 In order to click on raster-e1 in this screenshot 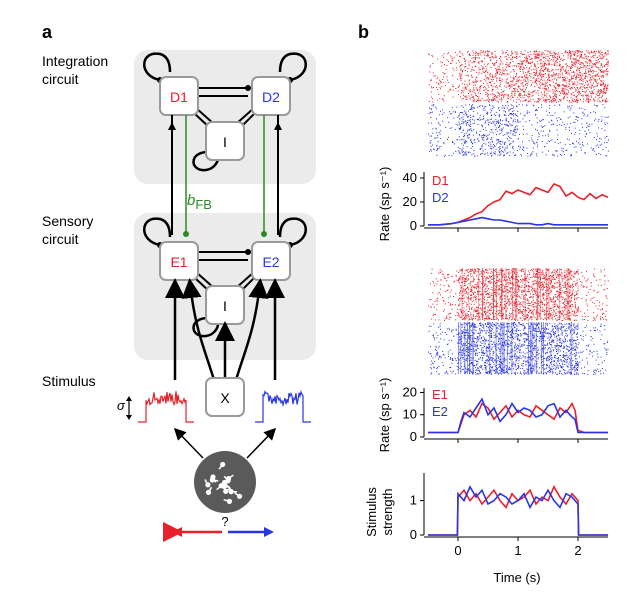, I will do `click(518, 294)`.